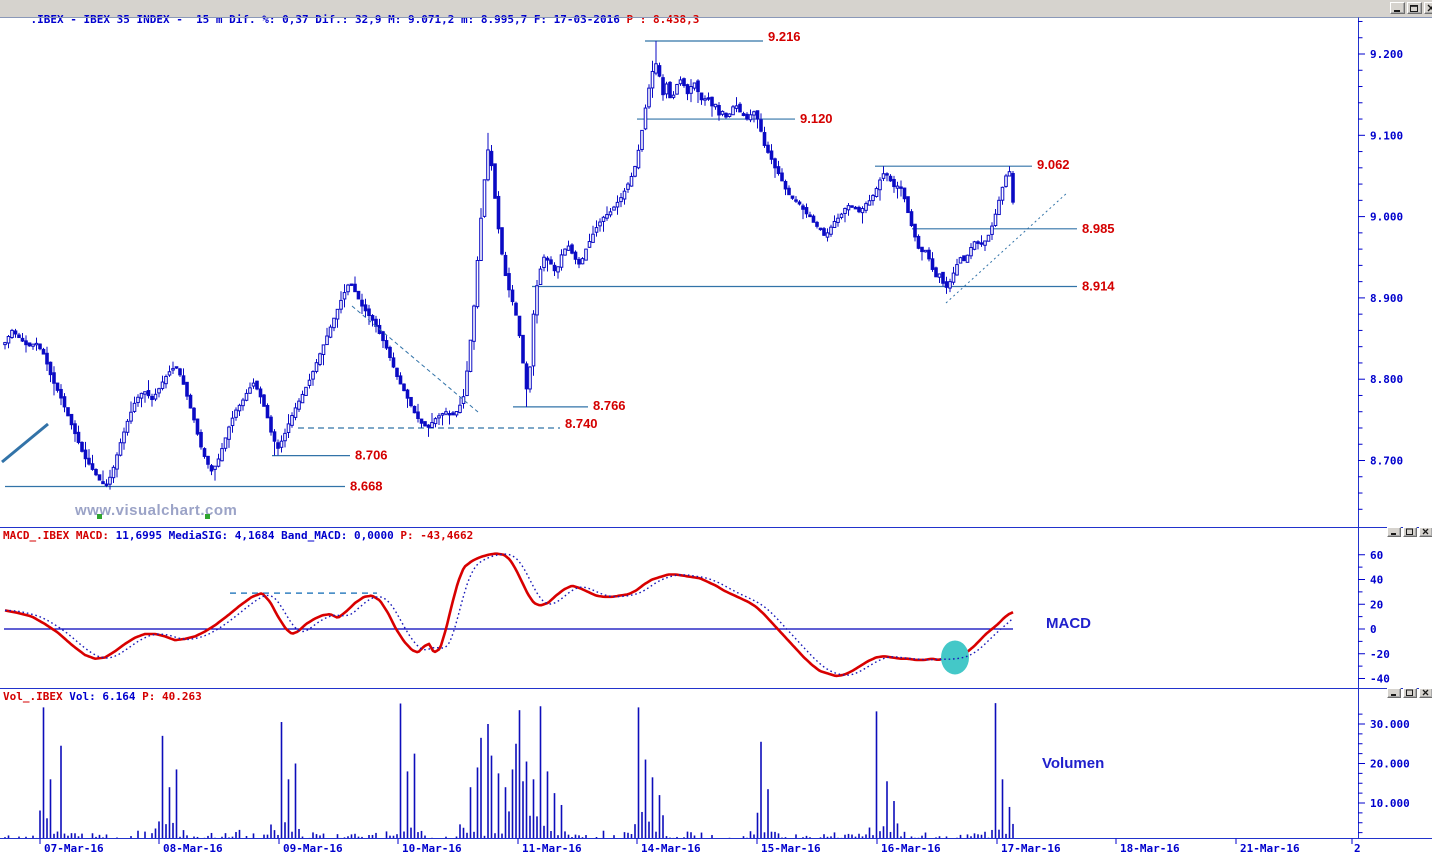 Image resolution: width=1432 pixels, height=857 pixels. I want to click on macd-close-button, so click(1425, 532).